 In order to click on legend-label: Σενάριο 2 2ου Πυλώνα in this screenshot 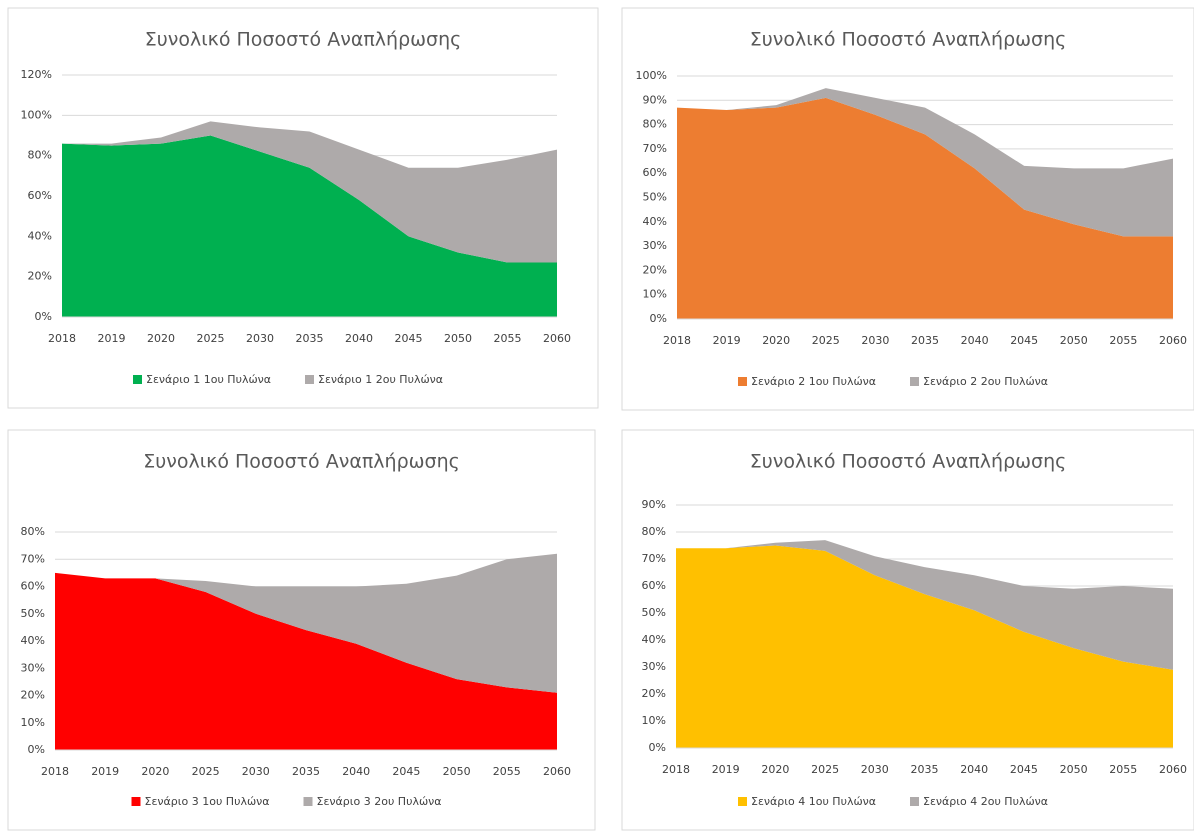, I will do `click(985, 381)`.